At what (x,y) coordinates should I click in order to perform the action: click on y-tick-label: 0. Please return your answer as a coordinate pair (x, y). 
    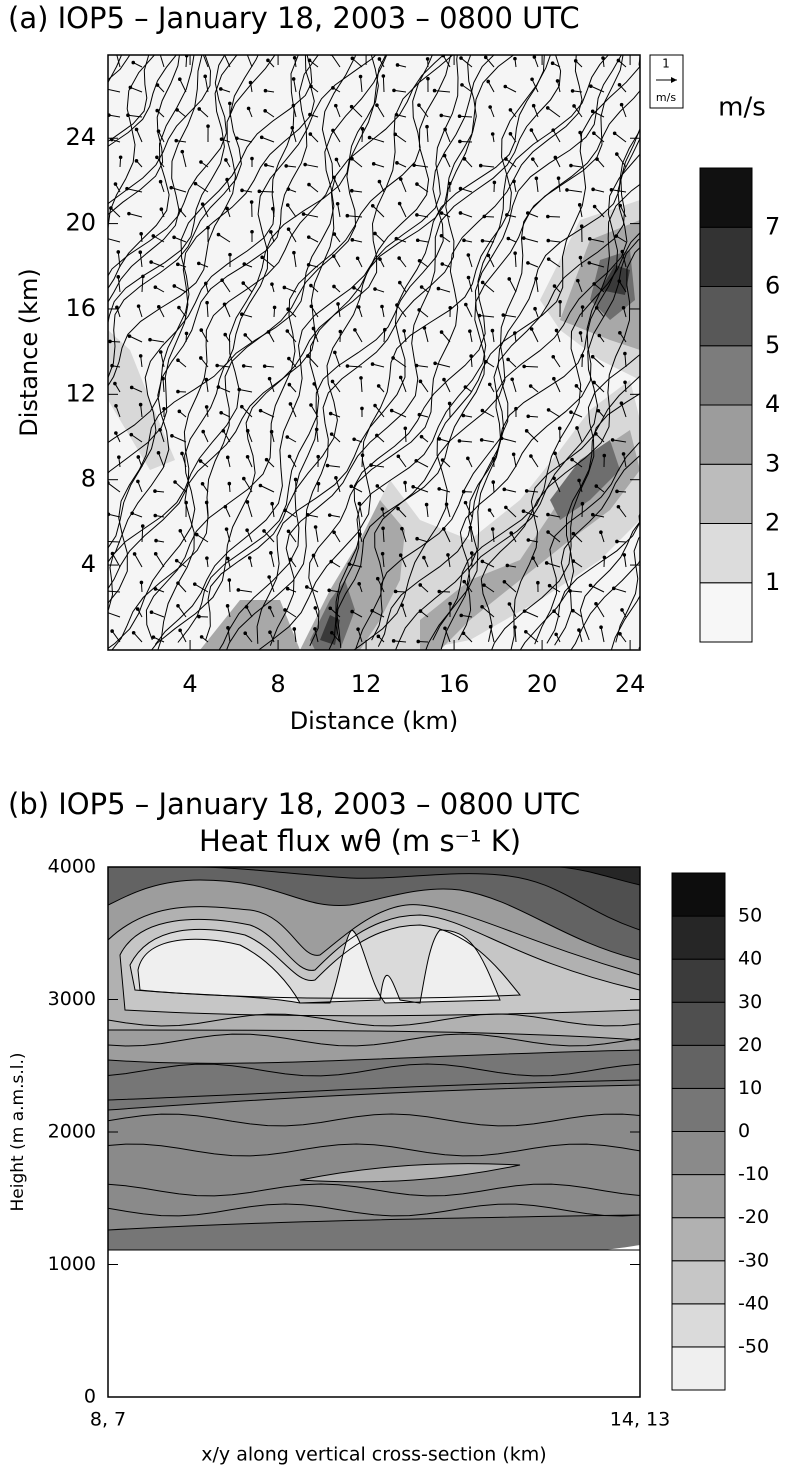
    Looking at the image, I should click on (90, 1397).